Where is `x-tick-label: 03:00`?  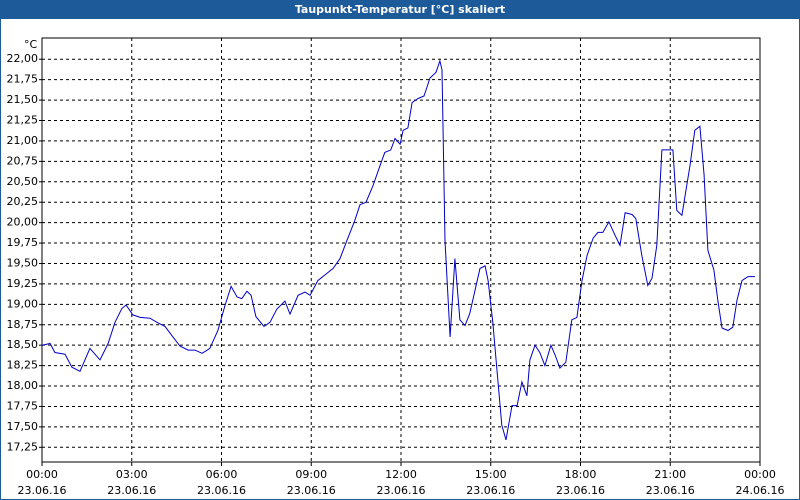 x-tick-label: 03:00 is located at coordinates (132, 474).